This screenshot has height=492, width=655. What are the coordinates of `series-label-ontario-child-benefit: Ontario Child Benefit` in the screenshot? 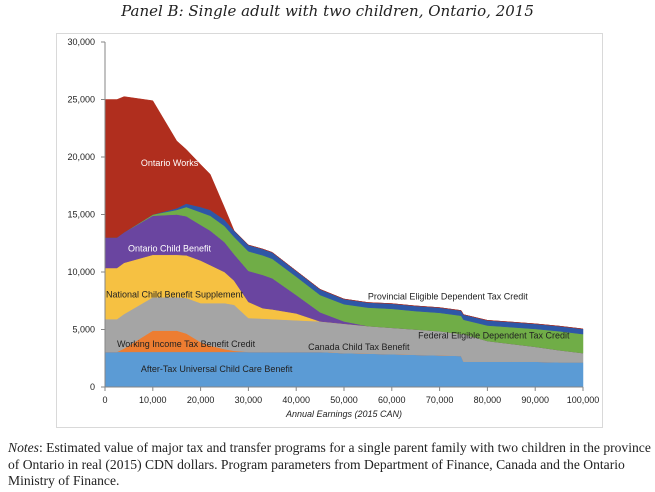 It's located at (170, 248).